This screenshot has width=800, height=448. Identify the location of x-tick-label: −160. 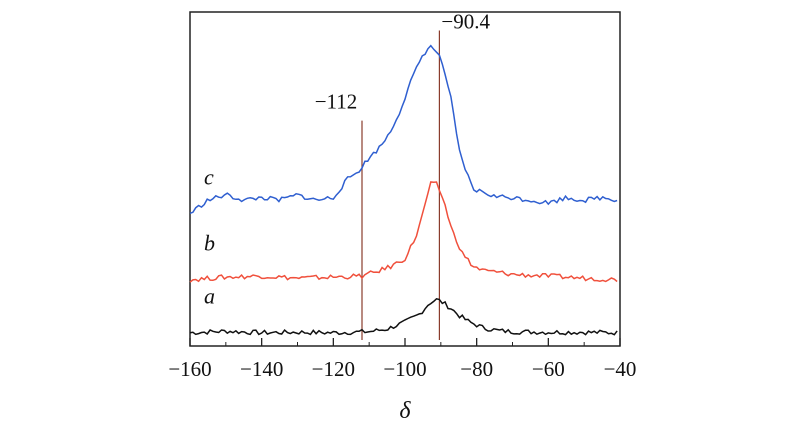
(189, 369).